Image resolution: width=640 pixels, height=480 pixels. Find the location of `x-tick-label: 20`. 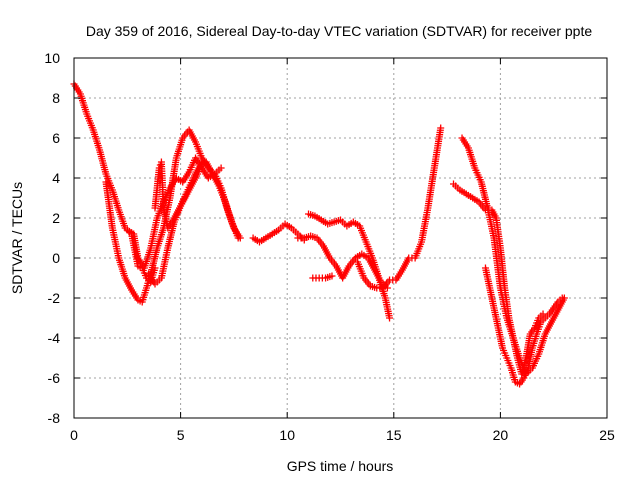

x-tick-label: 20 is located at coordinates (501, 435).